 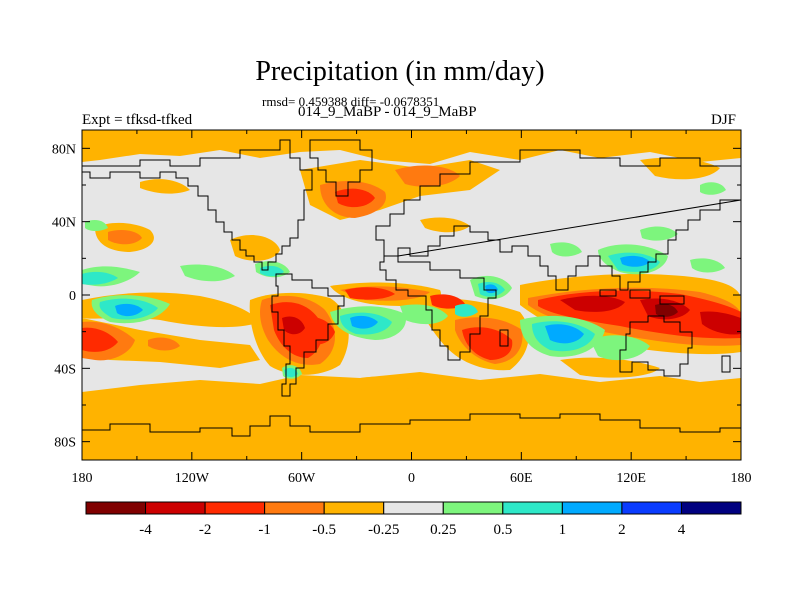 What do you see at coordinates (72, 296) in the screenshot?
I see `y-tick-label: 0` at bounding box center [72, 296].